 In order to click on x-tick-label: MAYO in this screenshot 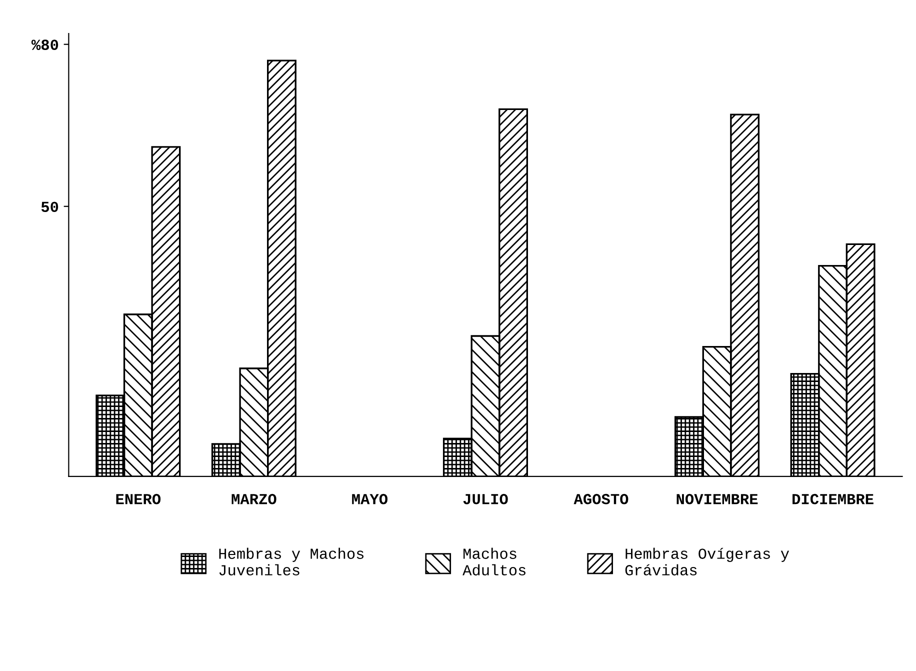, I will do `click(370, 499)`.